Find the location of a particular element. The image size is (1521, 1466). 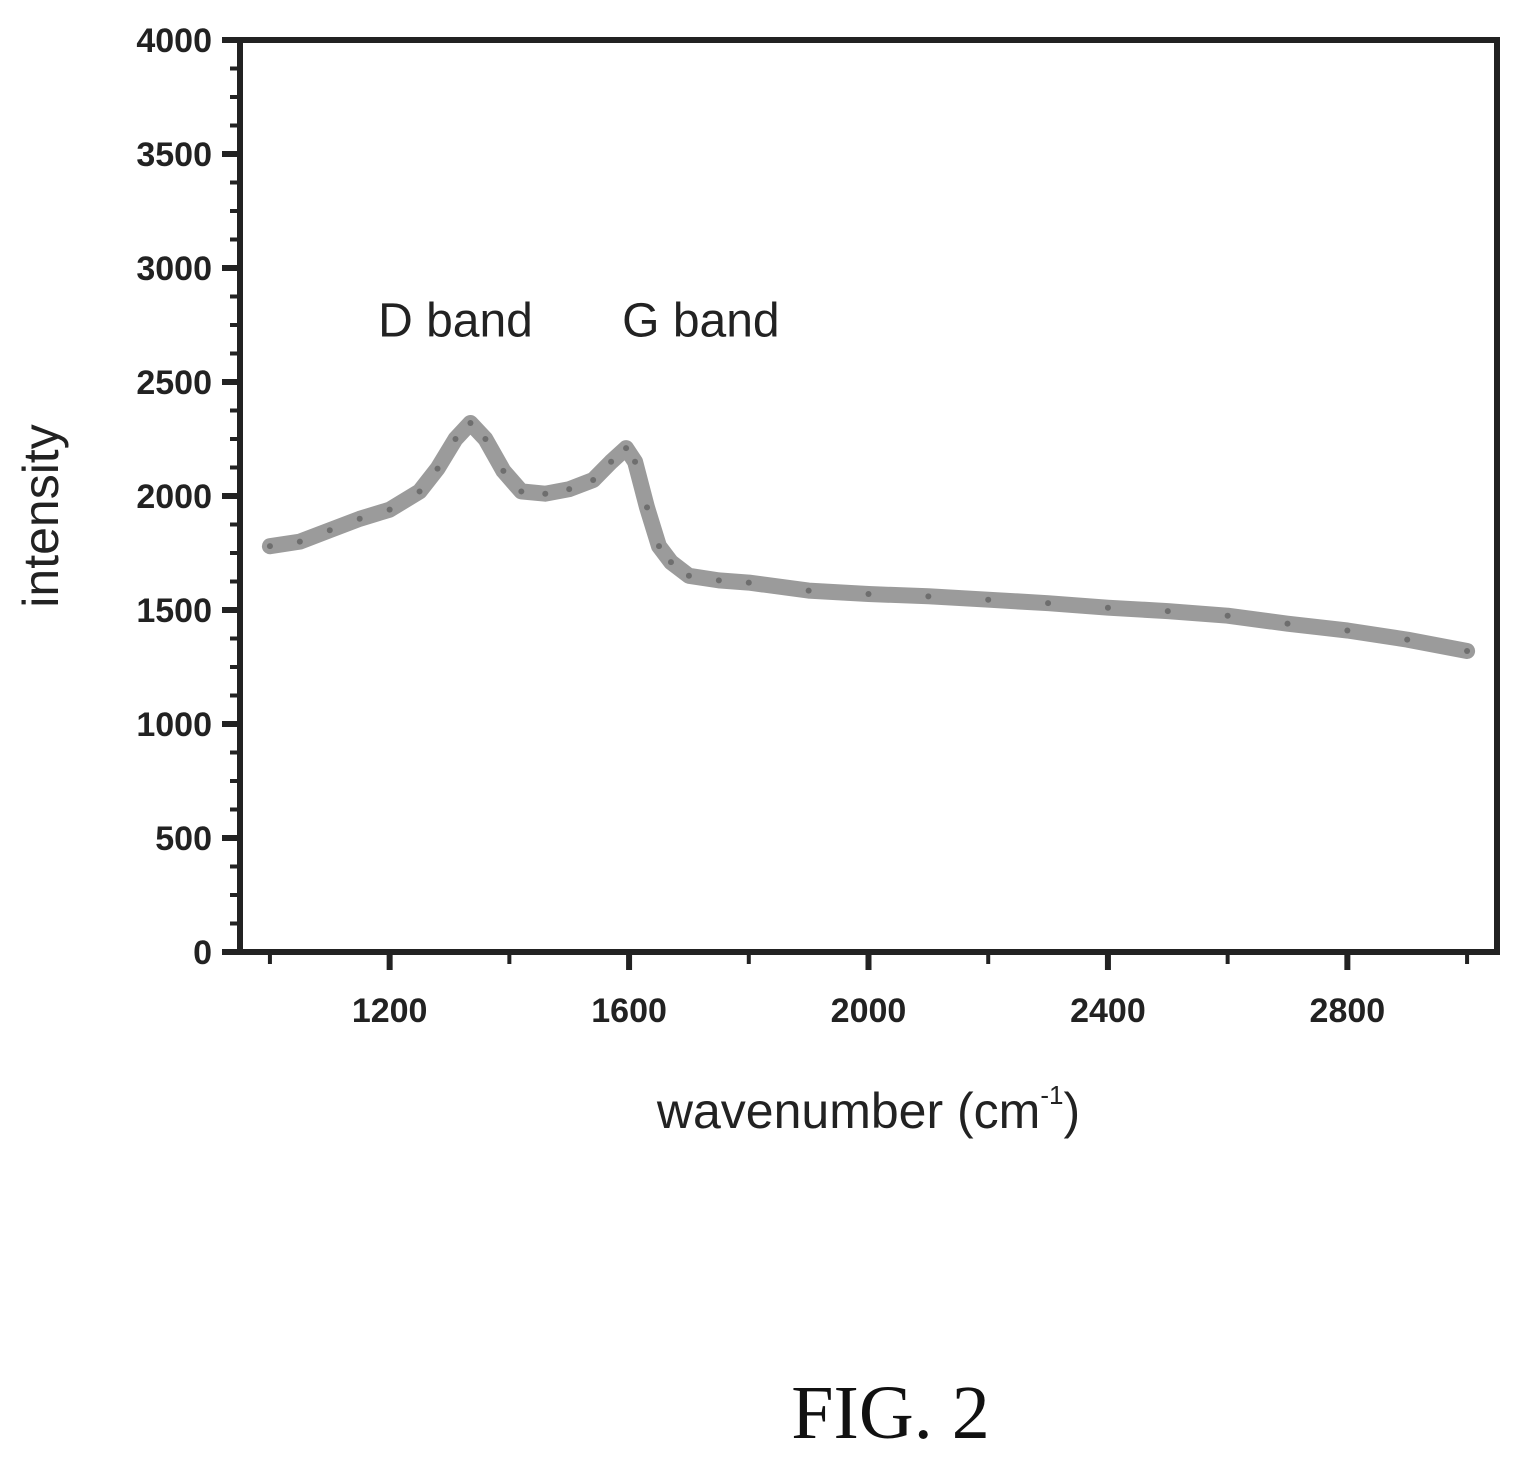

x-tick-labels: 1200 1600 2000 2400 2800 is located at coordinates (868, 1011).